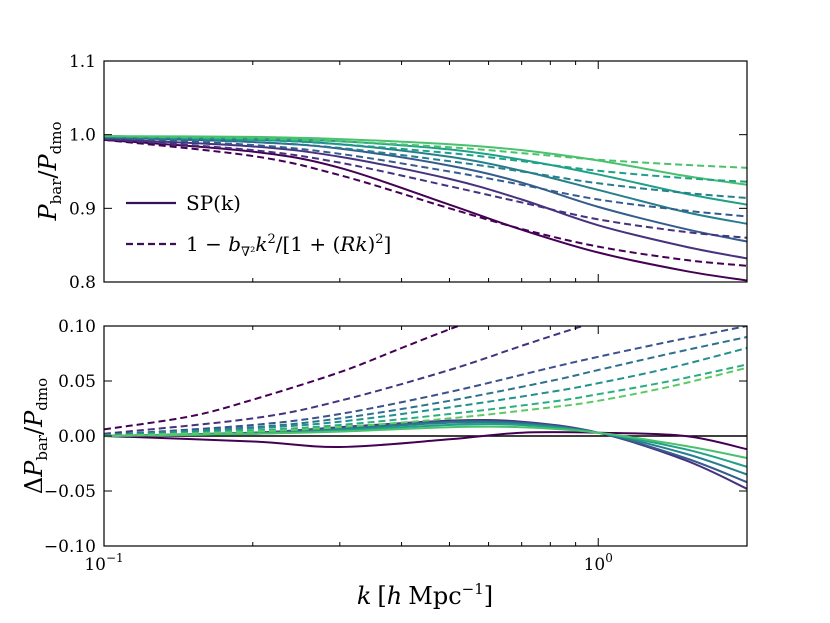 This screenshot has height=623, width=830. I want to click on legend-dashed-part-two: 2, so click(271, 239).